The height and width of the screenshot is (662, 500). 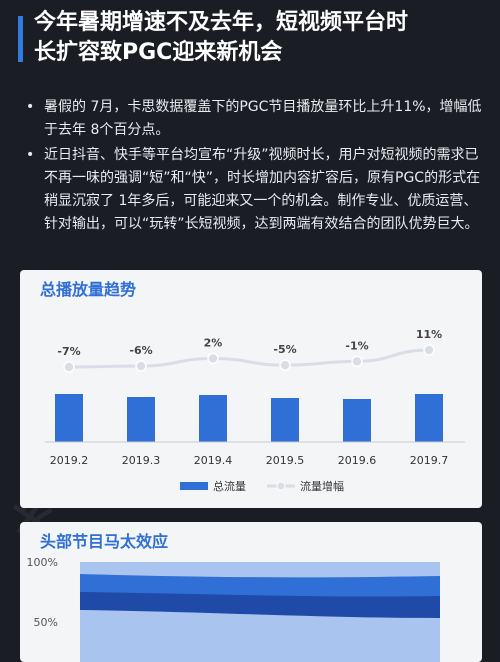 What do you see at coordinates (20, 39) in the screenshot?
I see `title-accent-bar` at bounding box center [20, 39].